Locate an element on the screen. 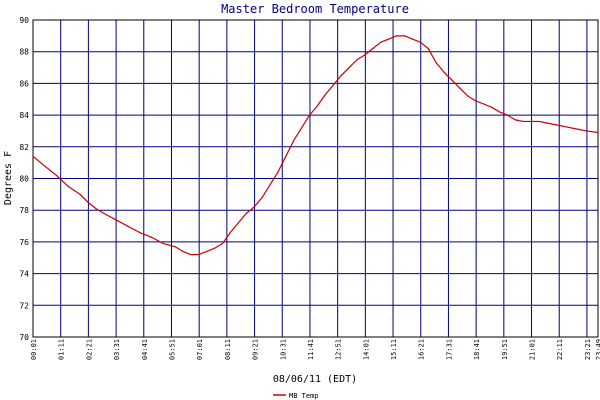 The width and height of the screenshot is (600, 400). x-tick-label: 22:11 is located at coordinates (560, 349).